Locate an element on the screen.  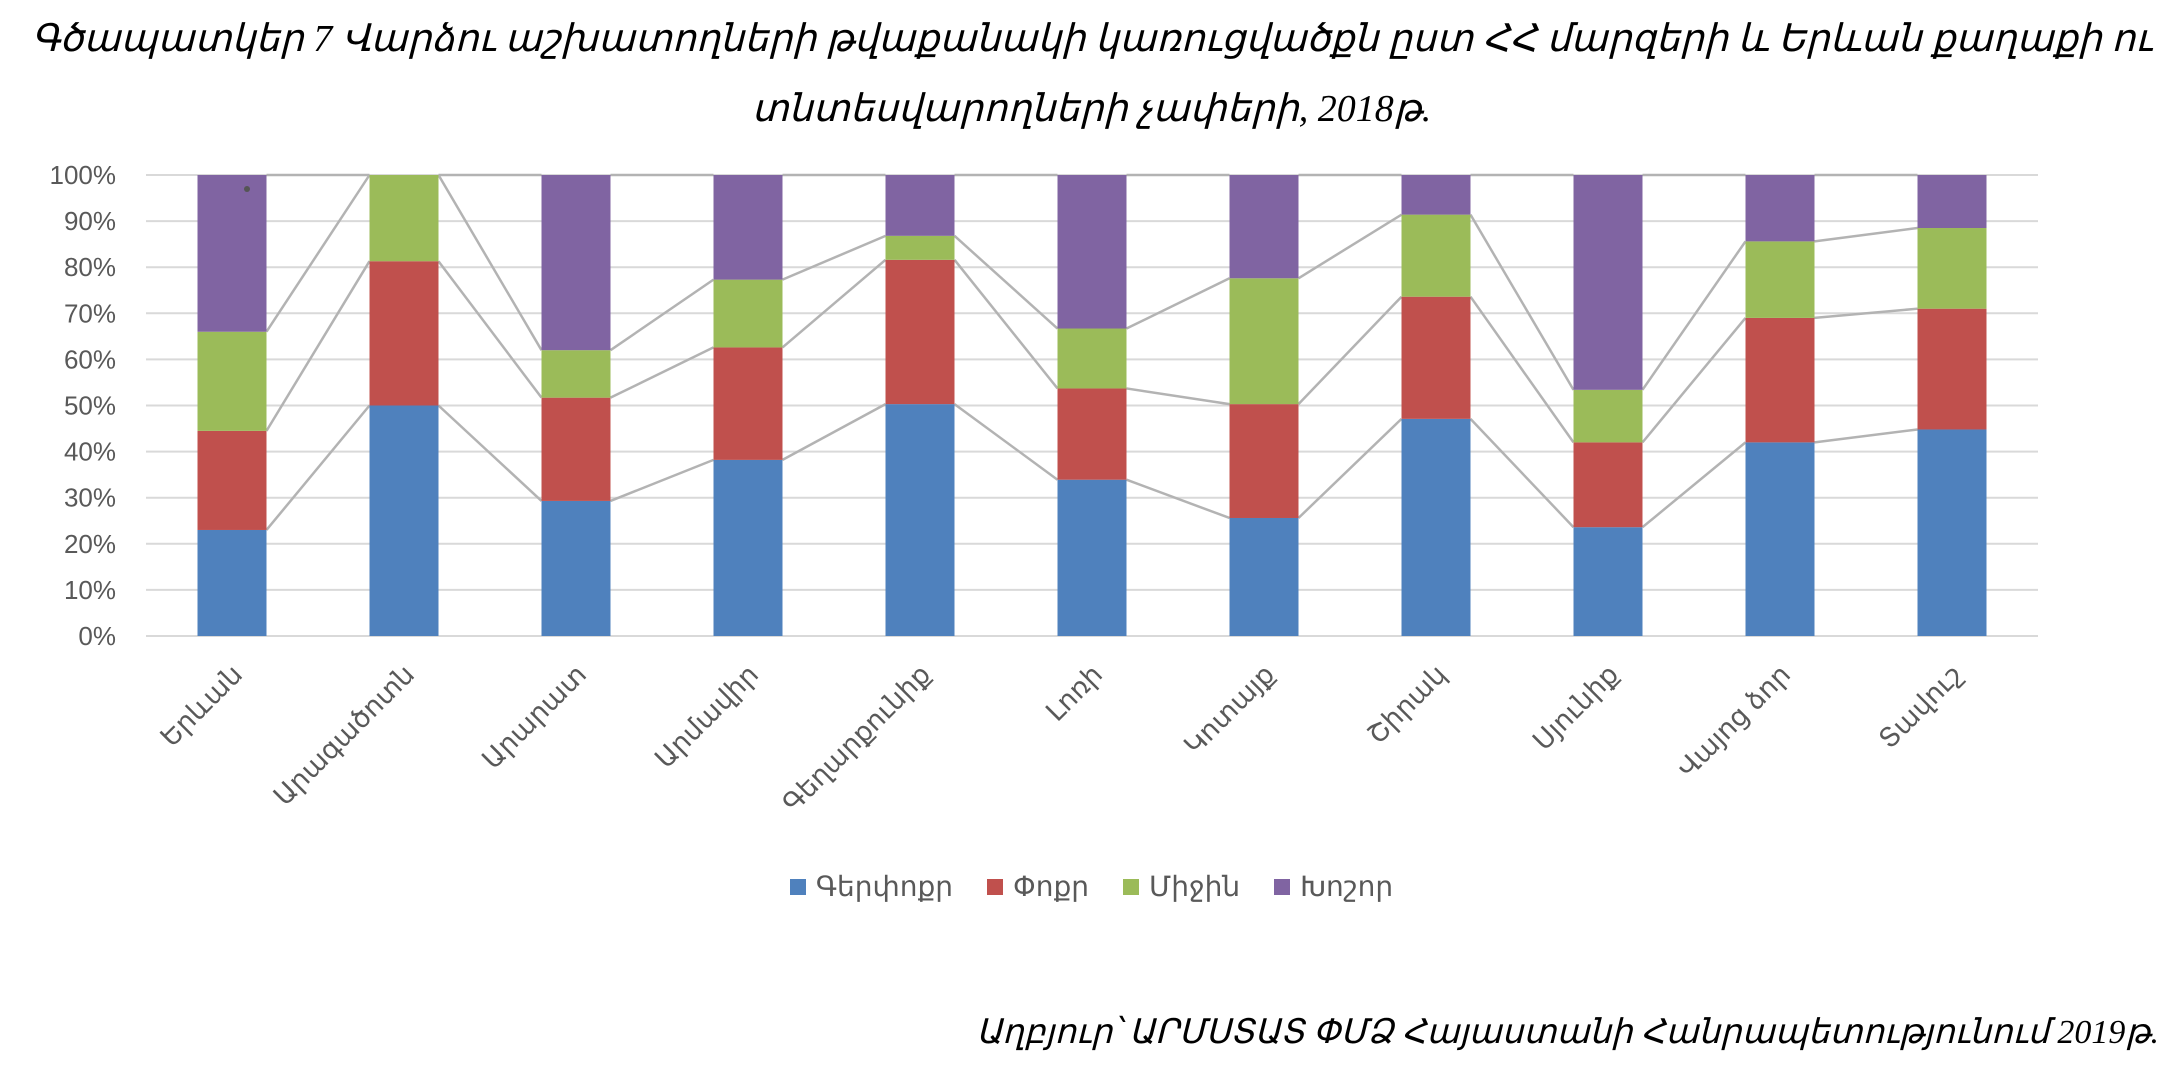
x-tick-label: Շիրակ is located at coordinates (1407, 704).